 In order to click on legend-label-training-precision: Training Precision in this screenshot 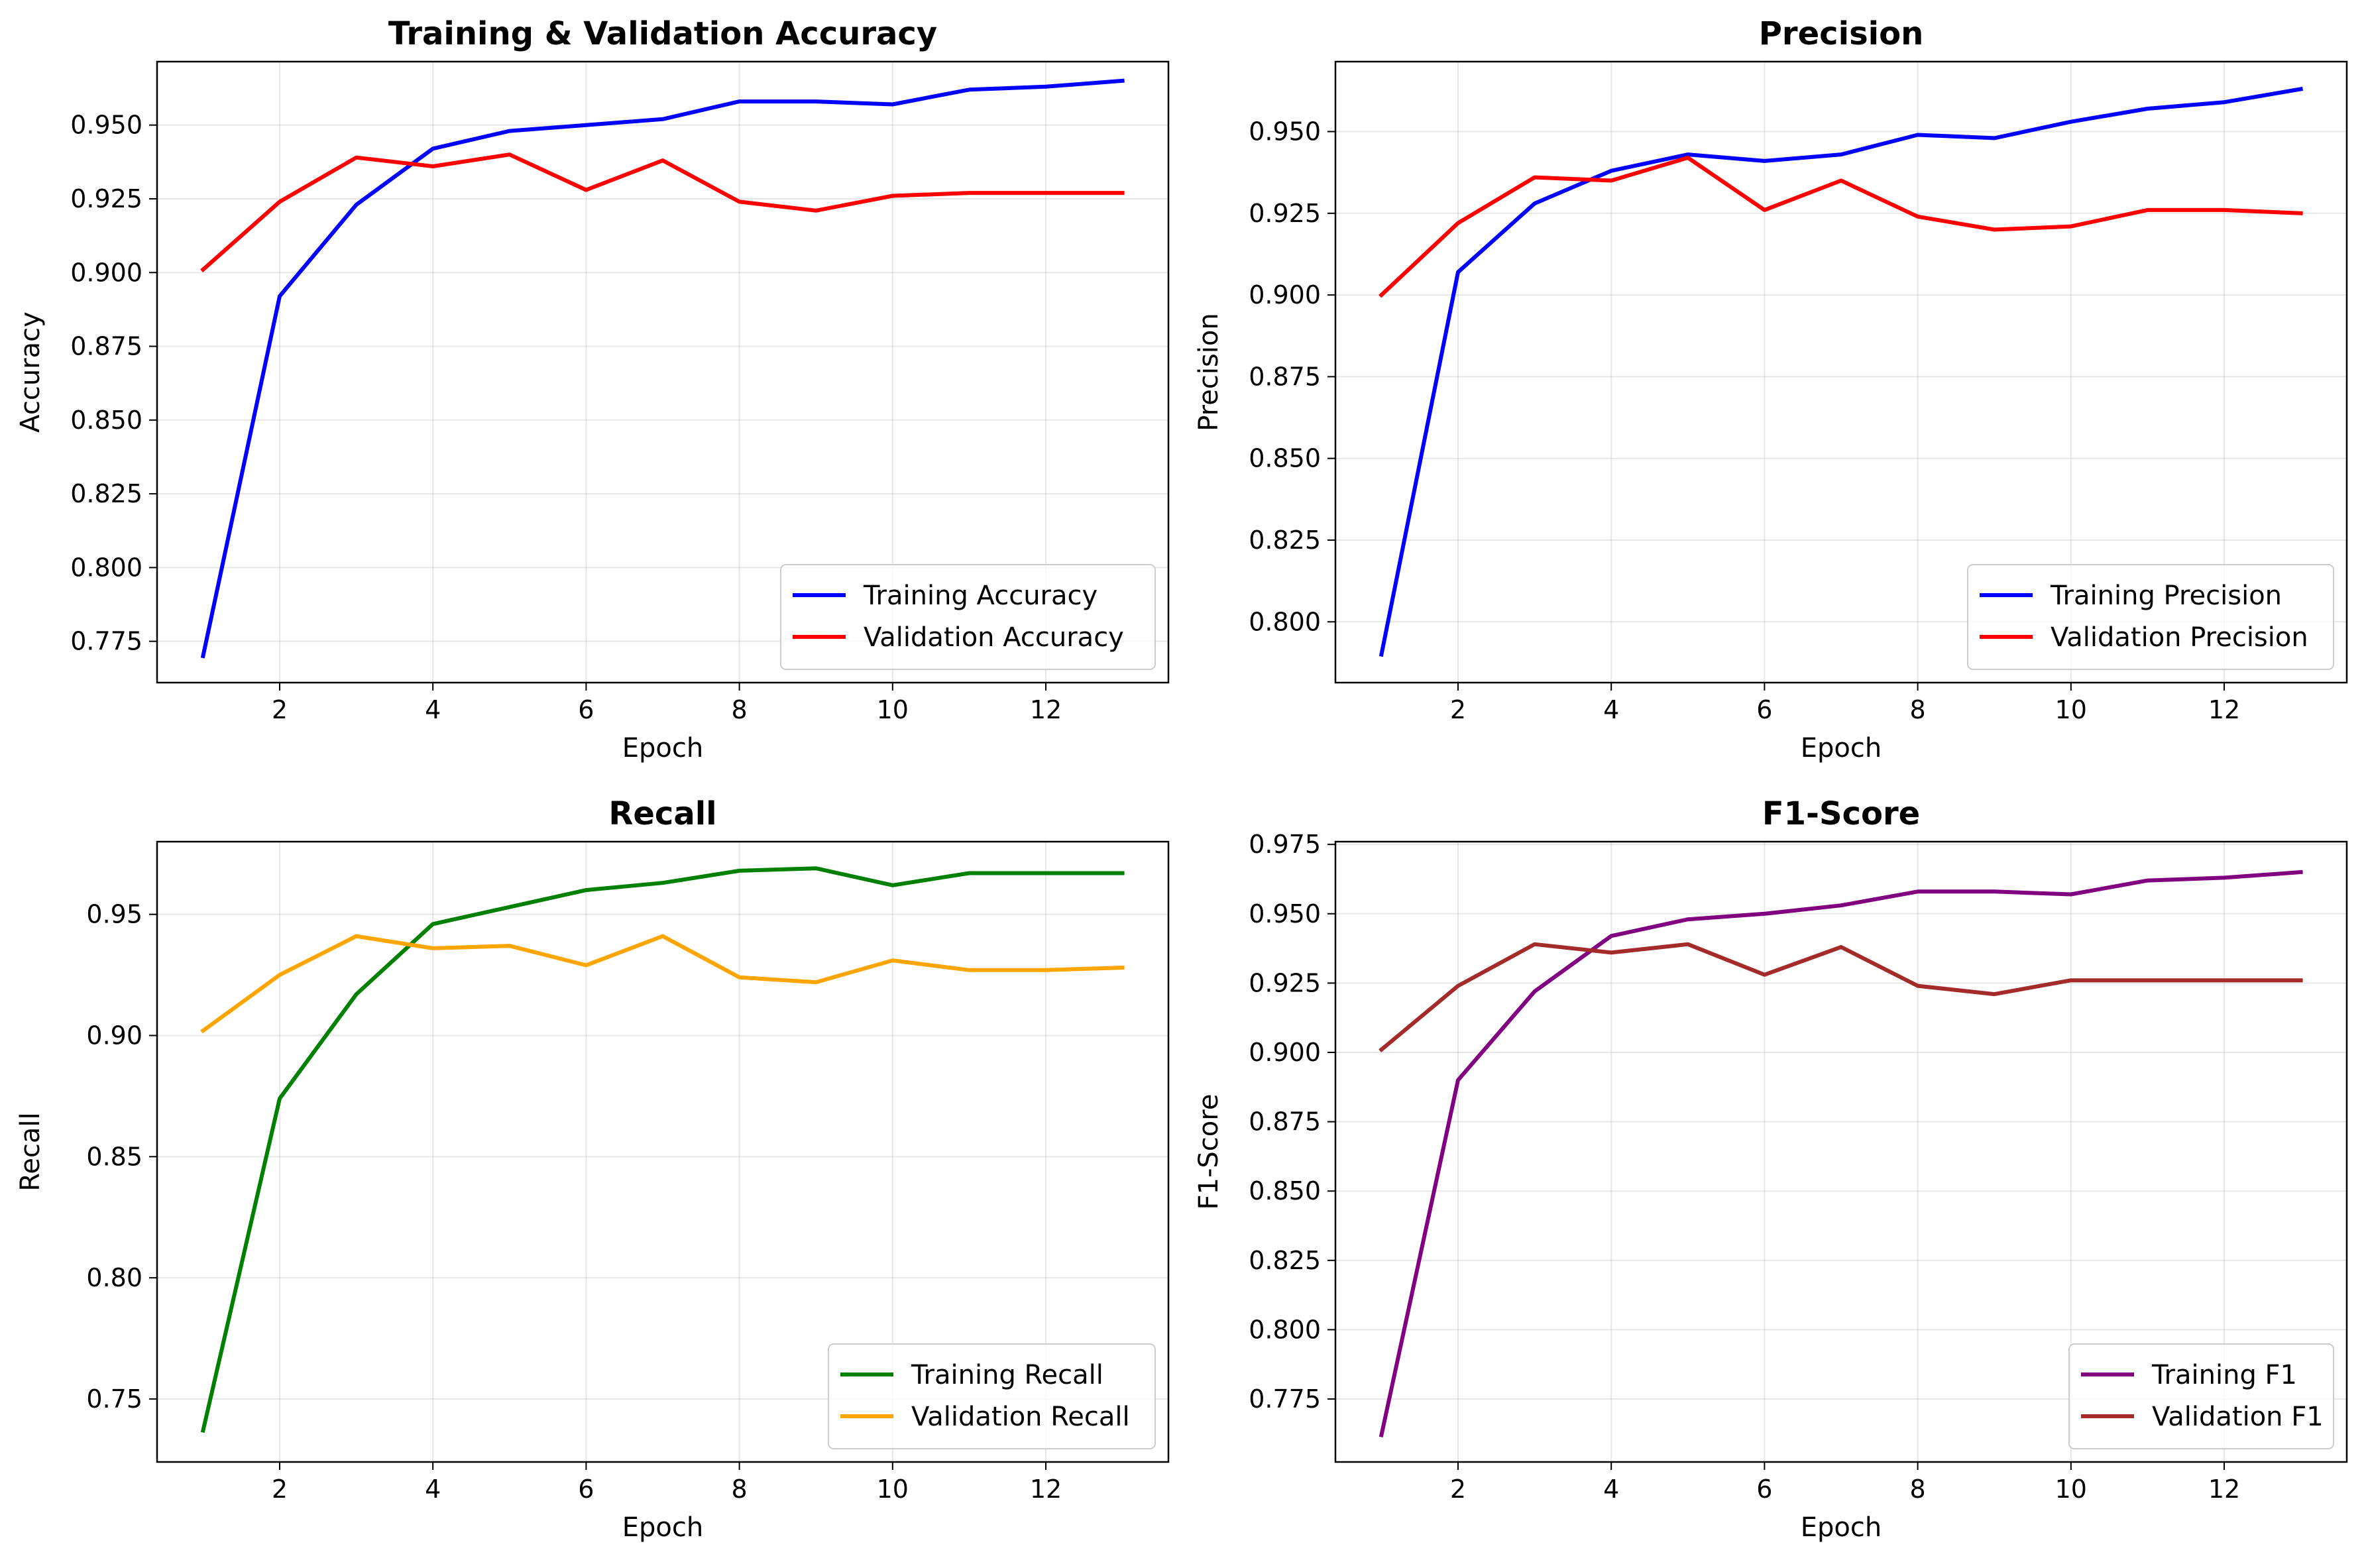, I will do `click(2166, 596)`.